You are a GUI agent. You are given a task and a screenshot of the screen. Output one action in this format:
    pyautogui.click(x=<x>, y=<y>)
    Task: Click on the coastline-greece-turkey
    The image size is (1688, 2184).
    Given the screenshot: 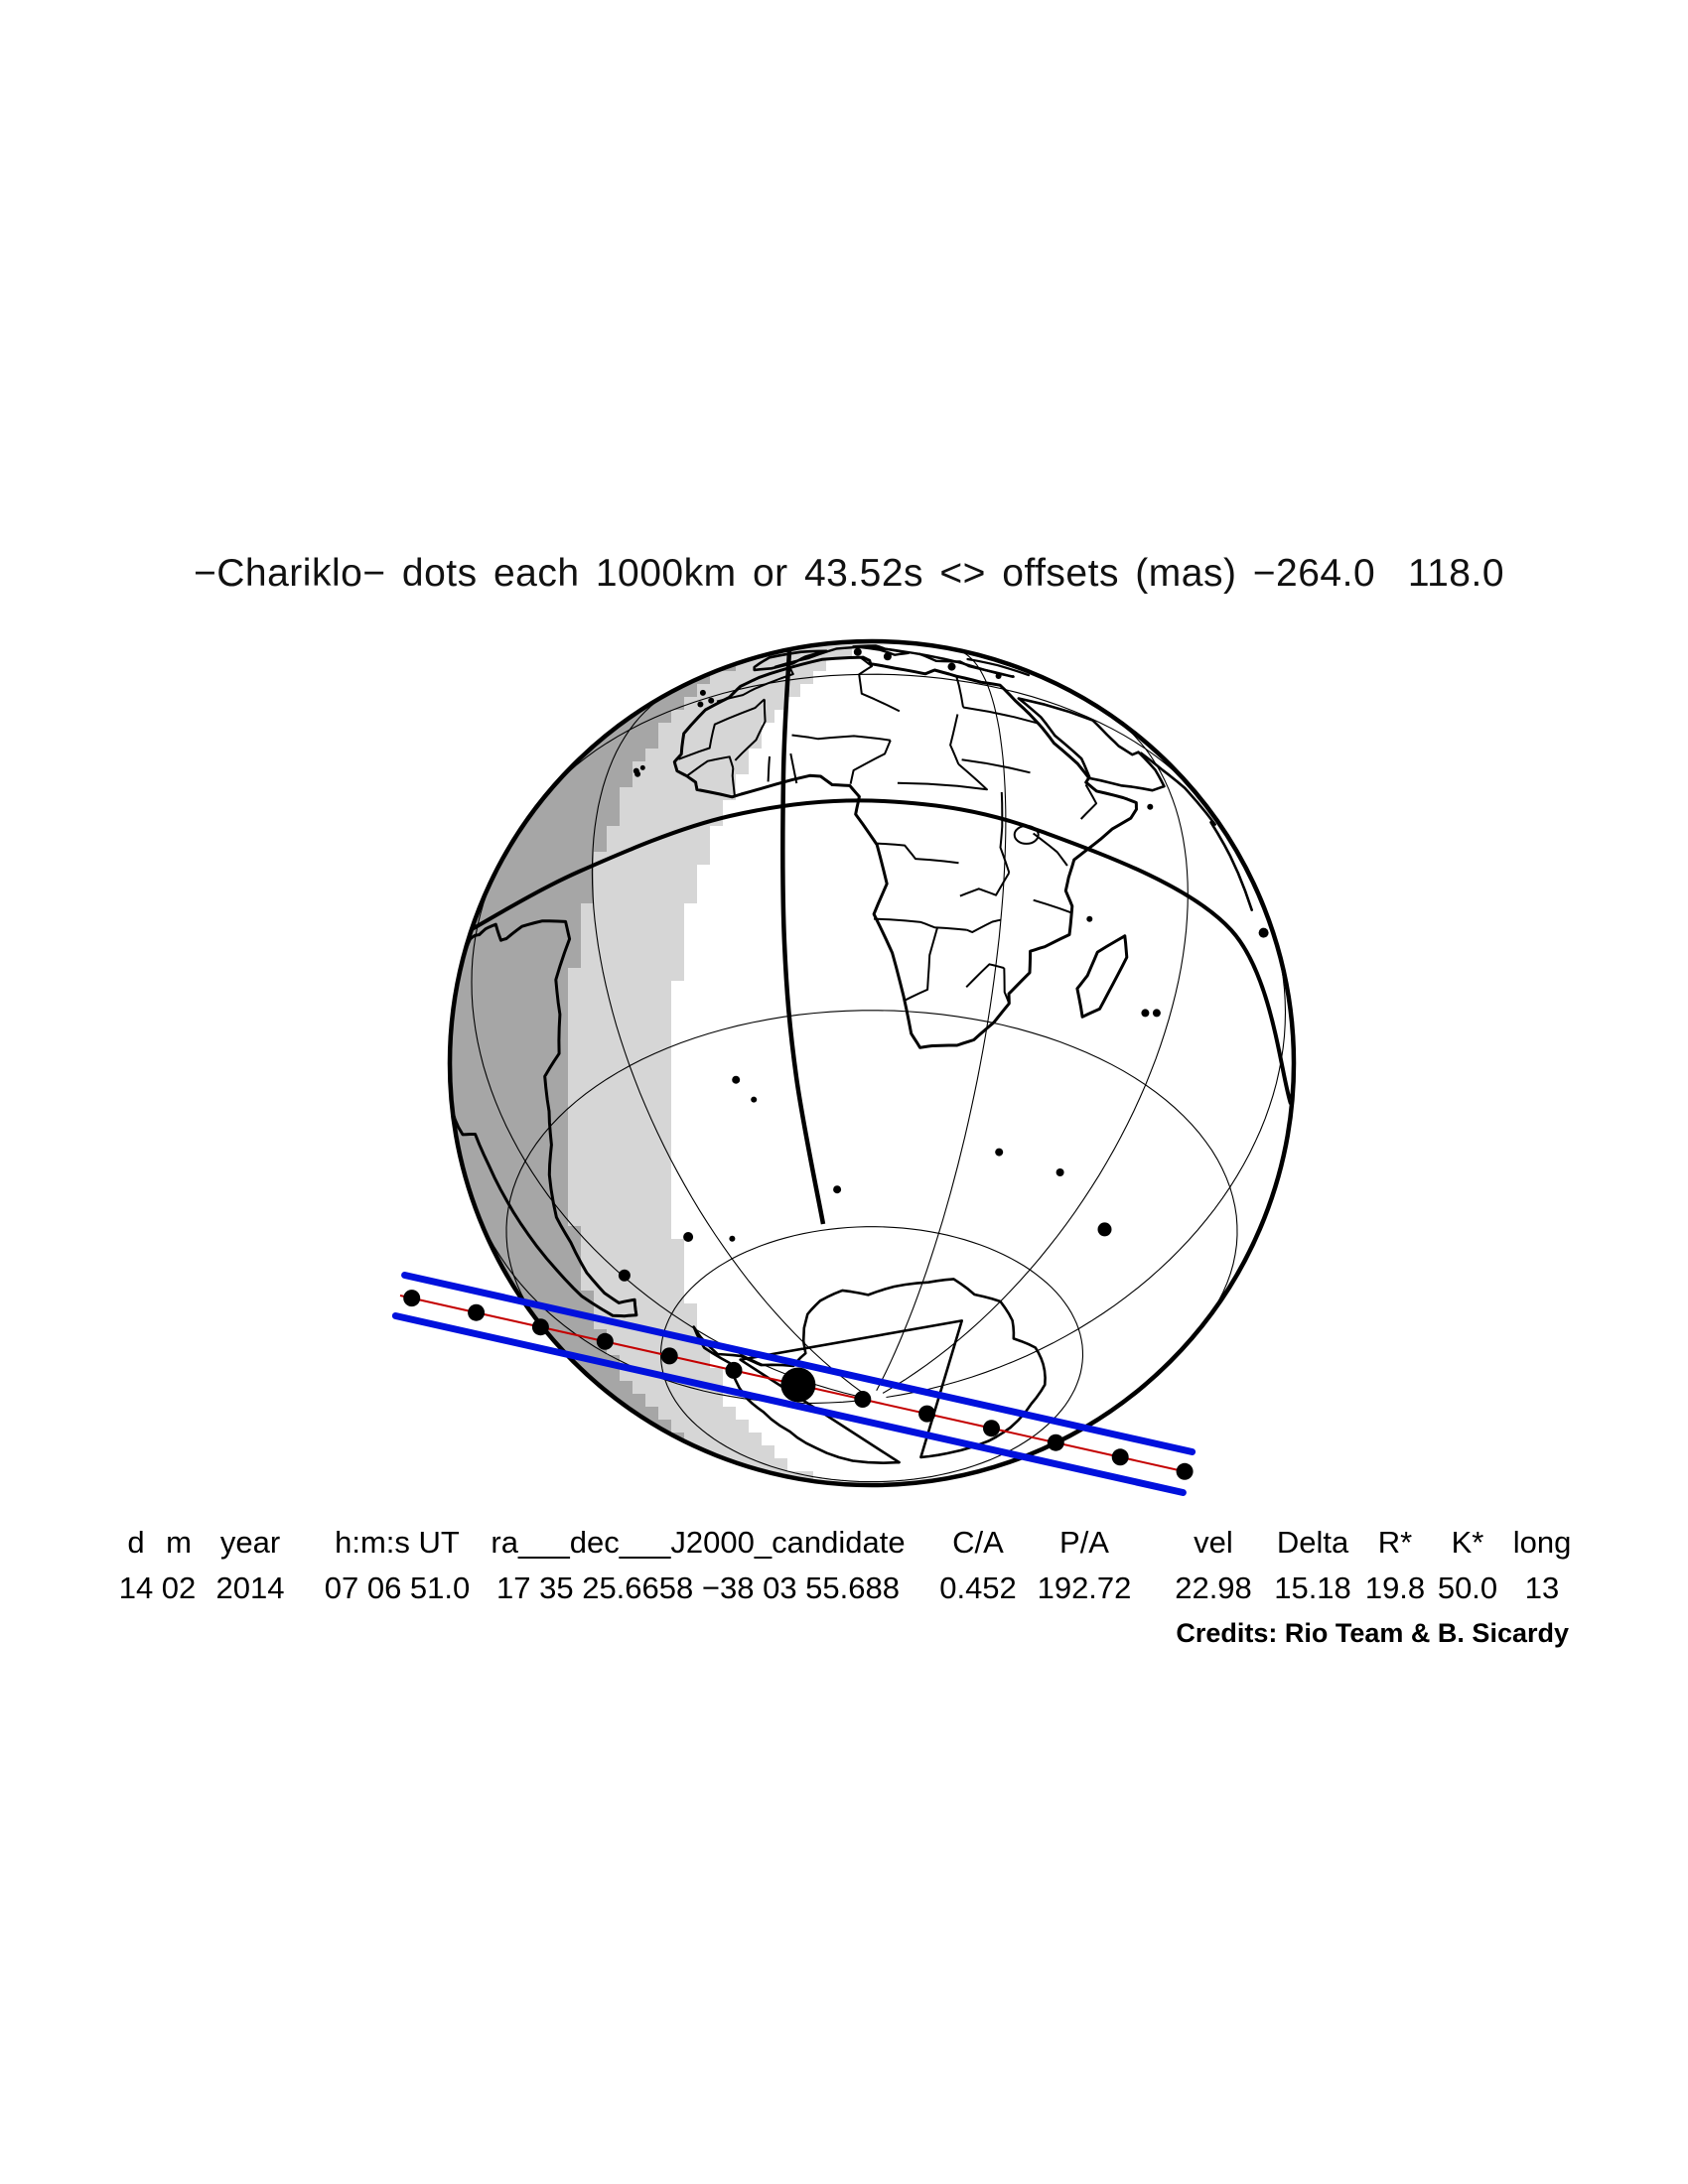 What is the action you would take?
    pyautogui.click(x=966, y=665)
    